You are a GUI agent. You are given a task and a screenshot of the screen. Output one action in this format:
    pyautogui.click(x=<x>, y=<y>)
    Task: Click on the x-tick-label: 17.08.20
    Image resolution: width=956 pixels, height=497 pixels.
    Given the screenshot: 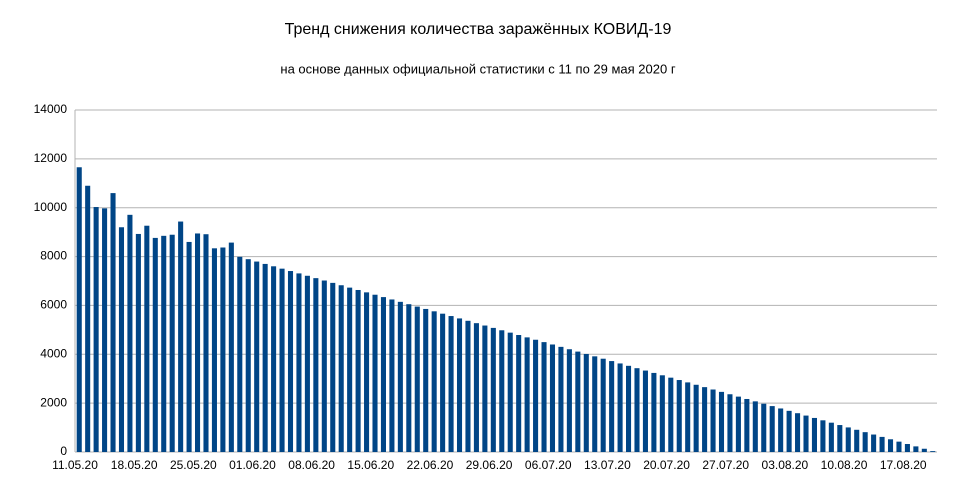 What is the action you would take?
    pyautogui.click(x=903, y=465)
    